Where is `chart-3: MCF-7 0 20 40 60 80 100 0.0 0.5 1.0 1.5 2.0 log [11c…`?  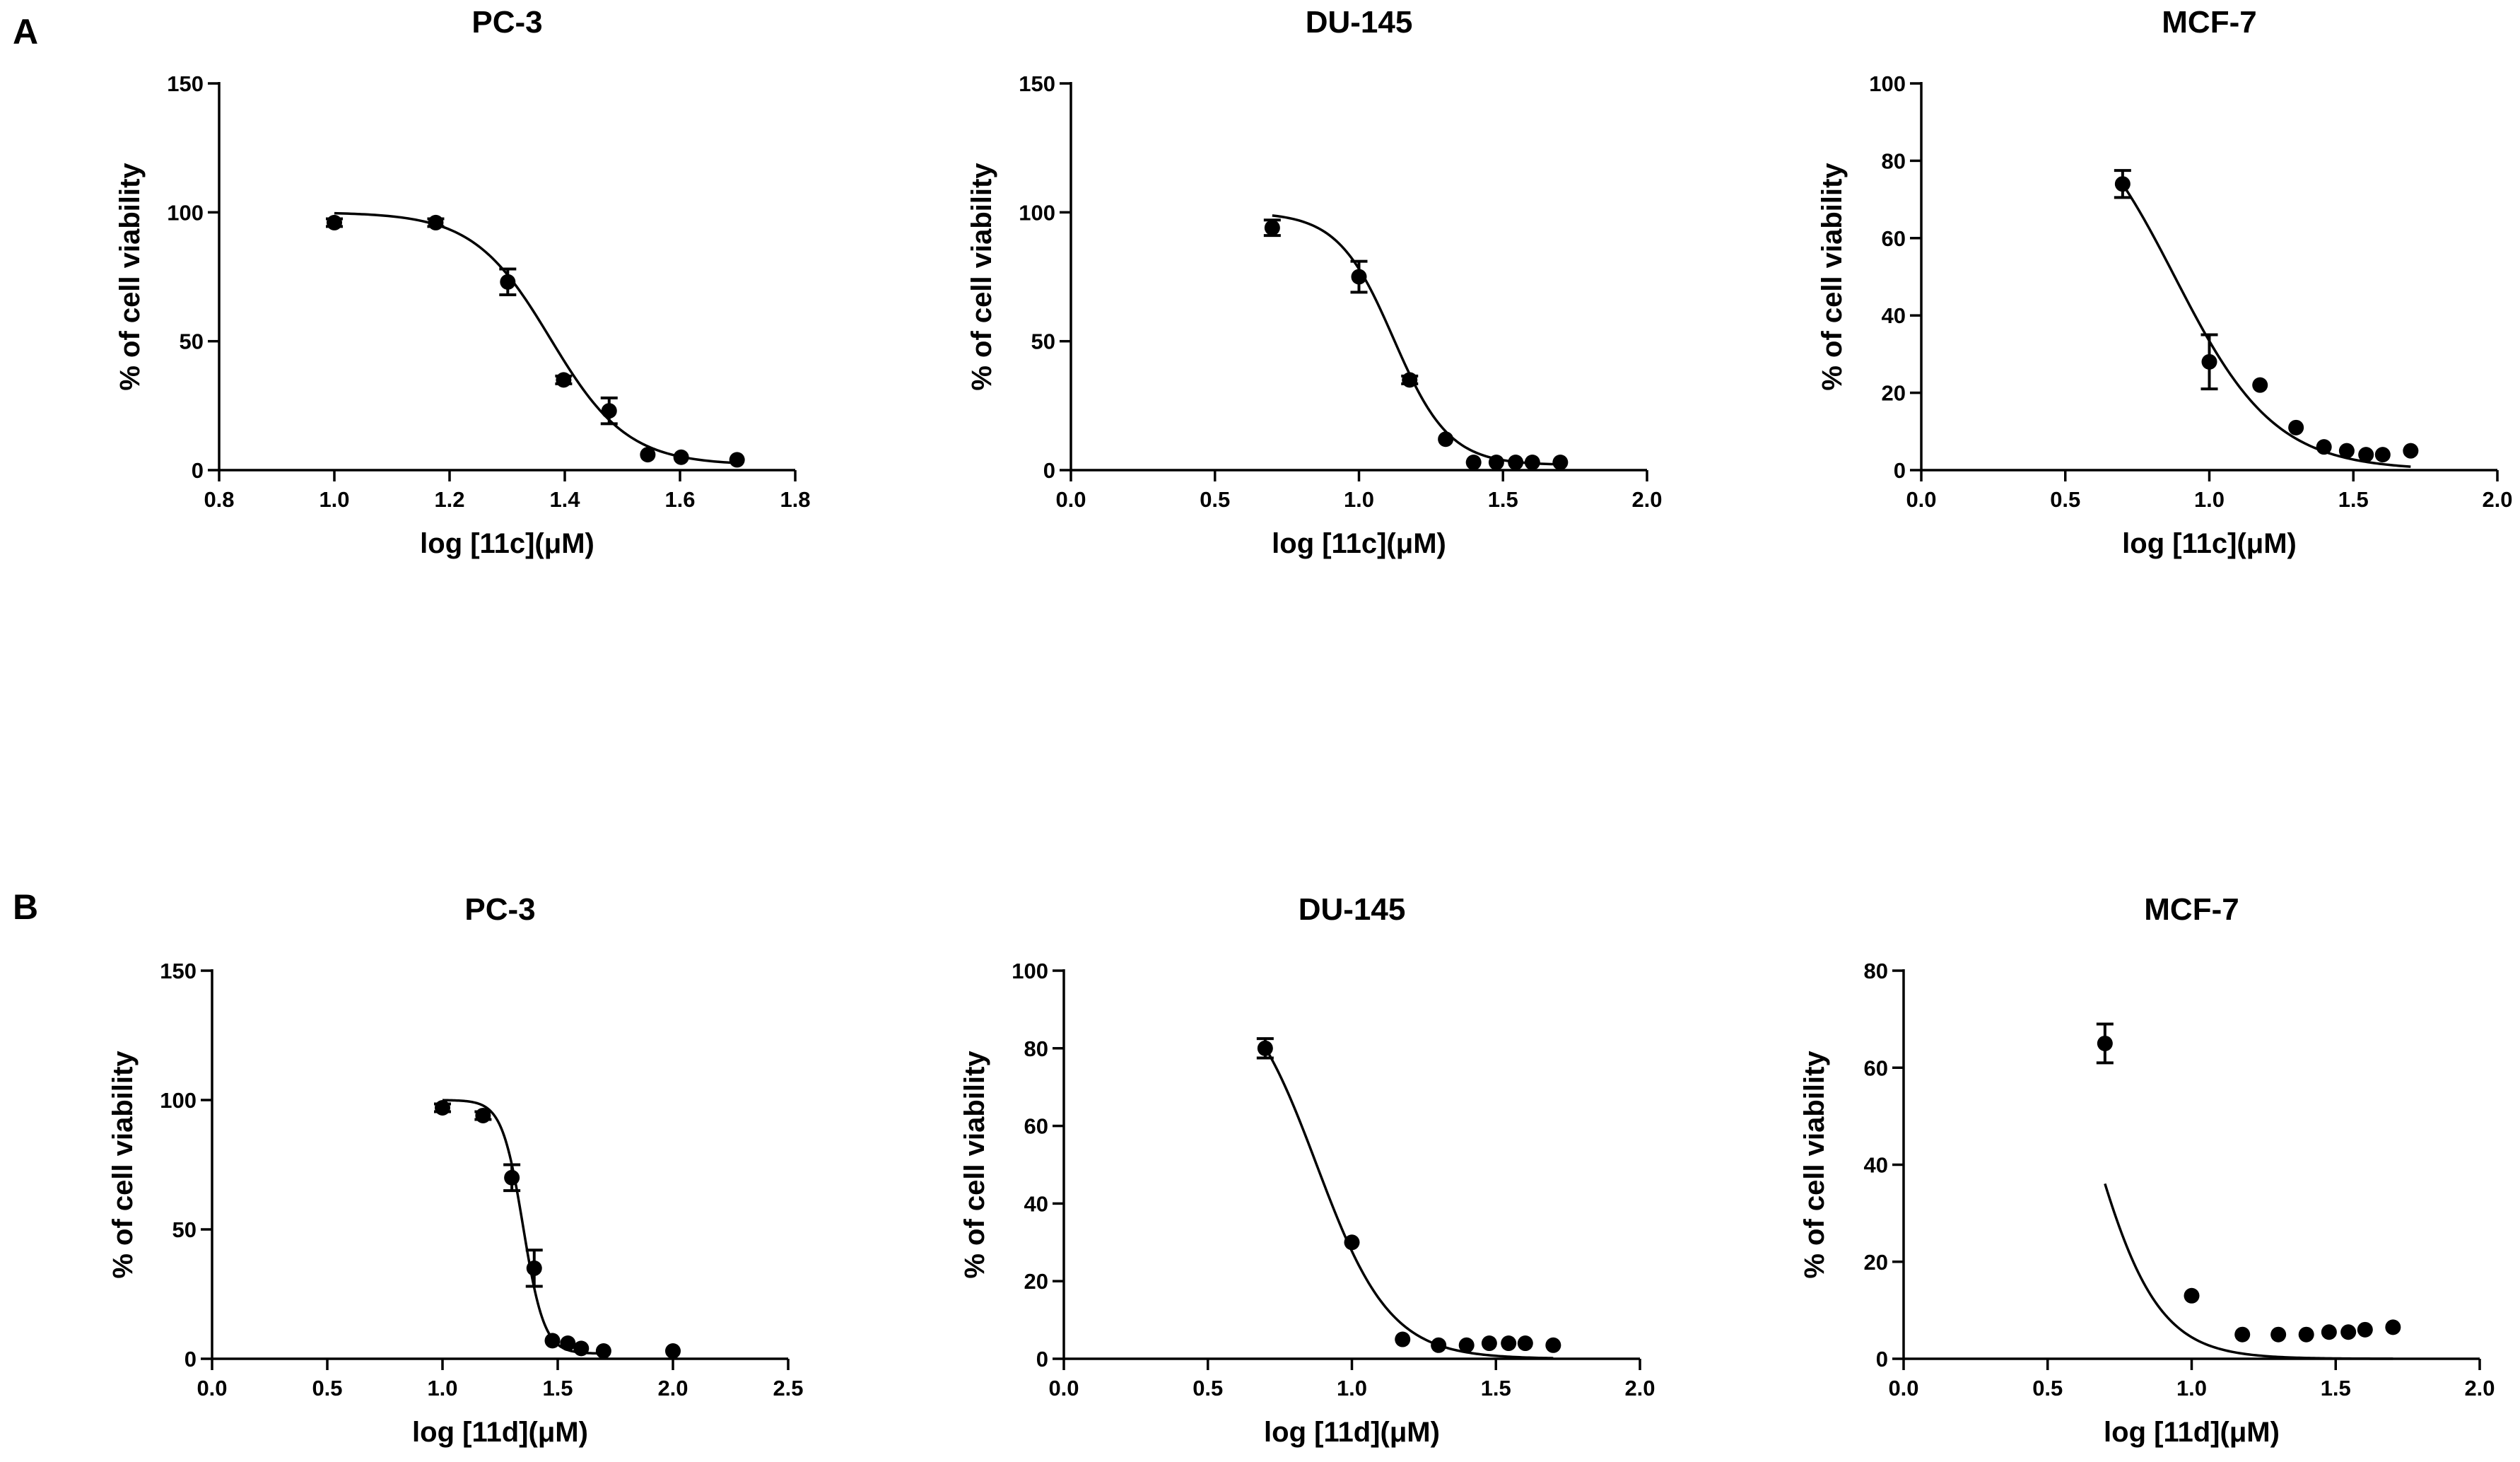
chart-3: MCF-7 0 20 40 60 80 100 0.0 0.5 1.0 1.5 2.0 log [11c… is located at coordinates (2165, 282).